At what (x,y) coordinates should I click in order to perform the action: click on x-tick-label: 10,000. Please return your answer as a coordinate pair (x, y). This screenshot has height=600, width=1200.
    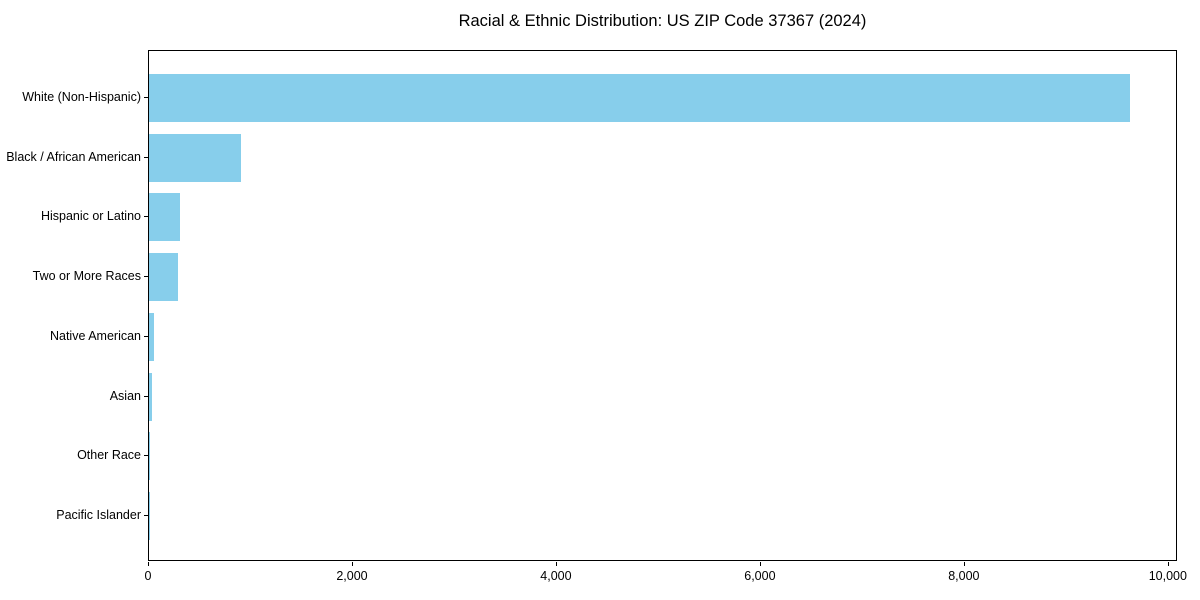
    Looking at the image, I should click on (1167, 576).